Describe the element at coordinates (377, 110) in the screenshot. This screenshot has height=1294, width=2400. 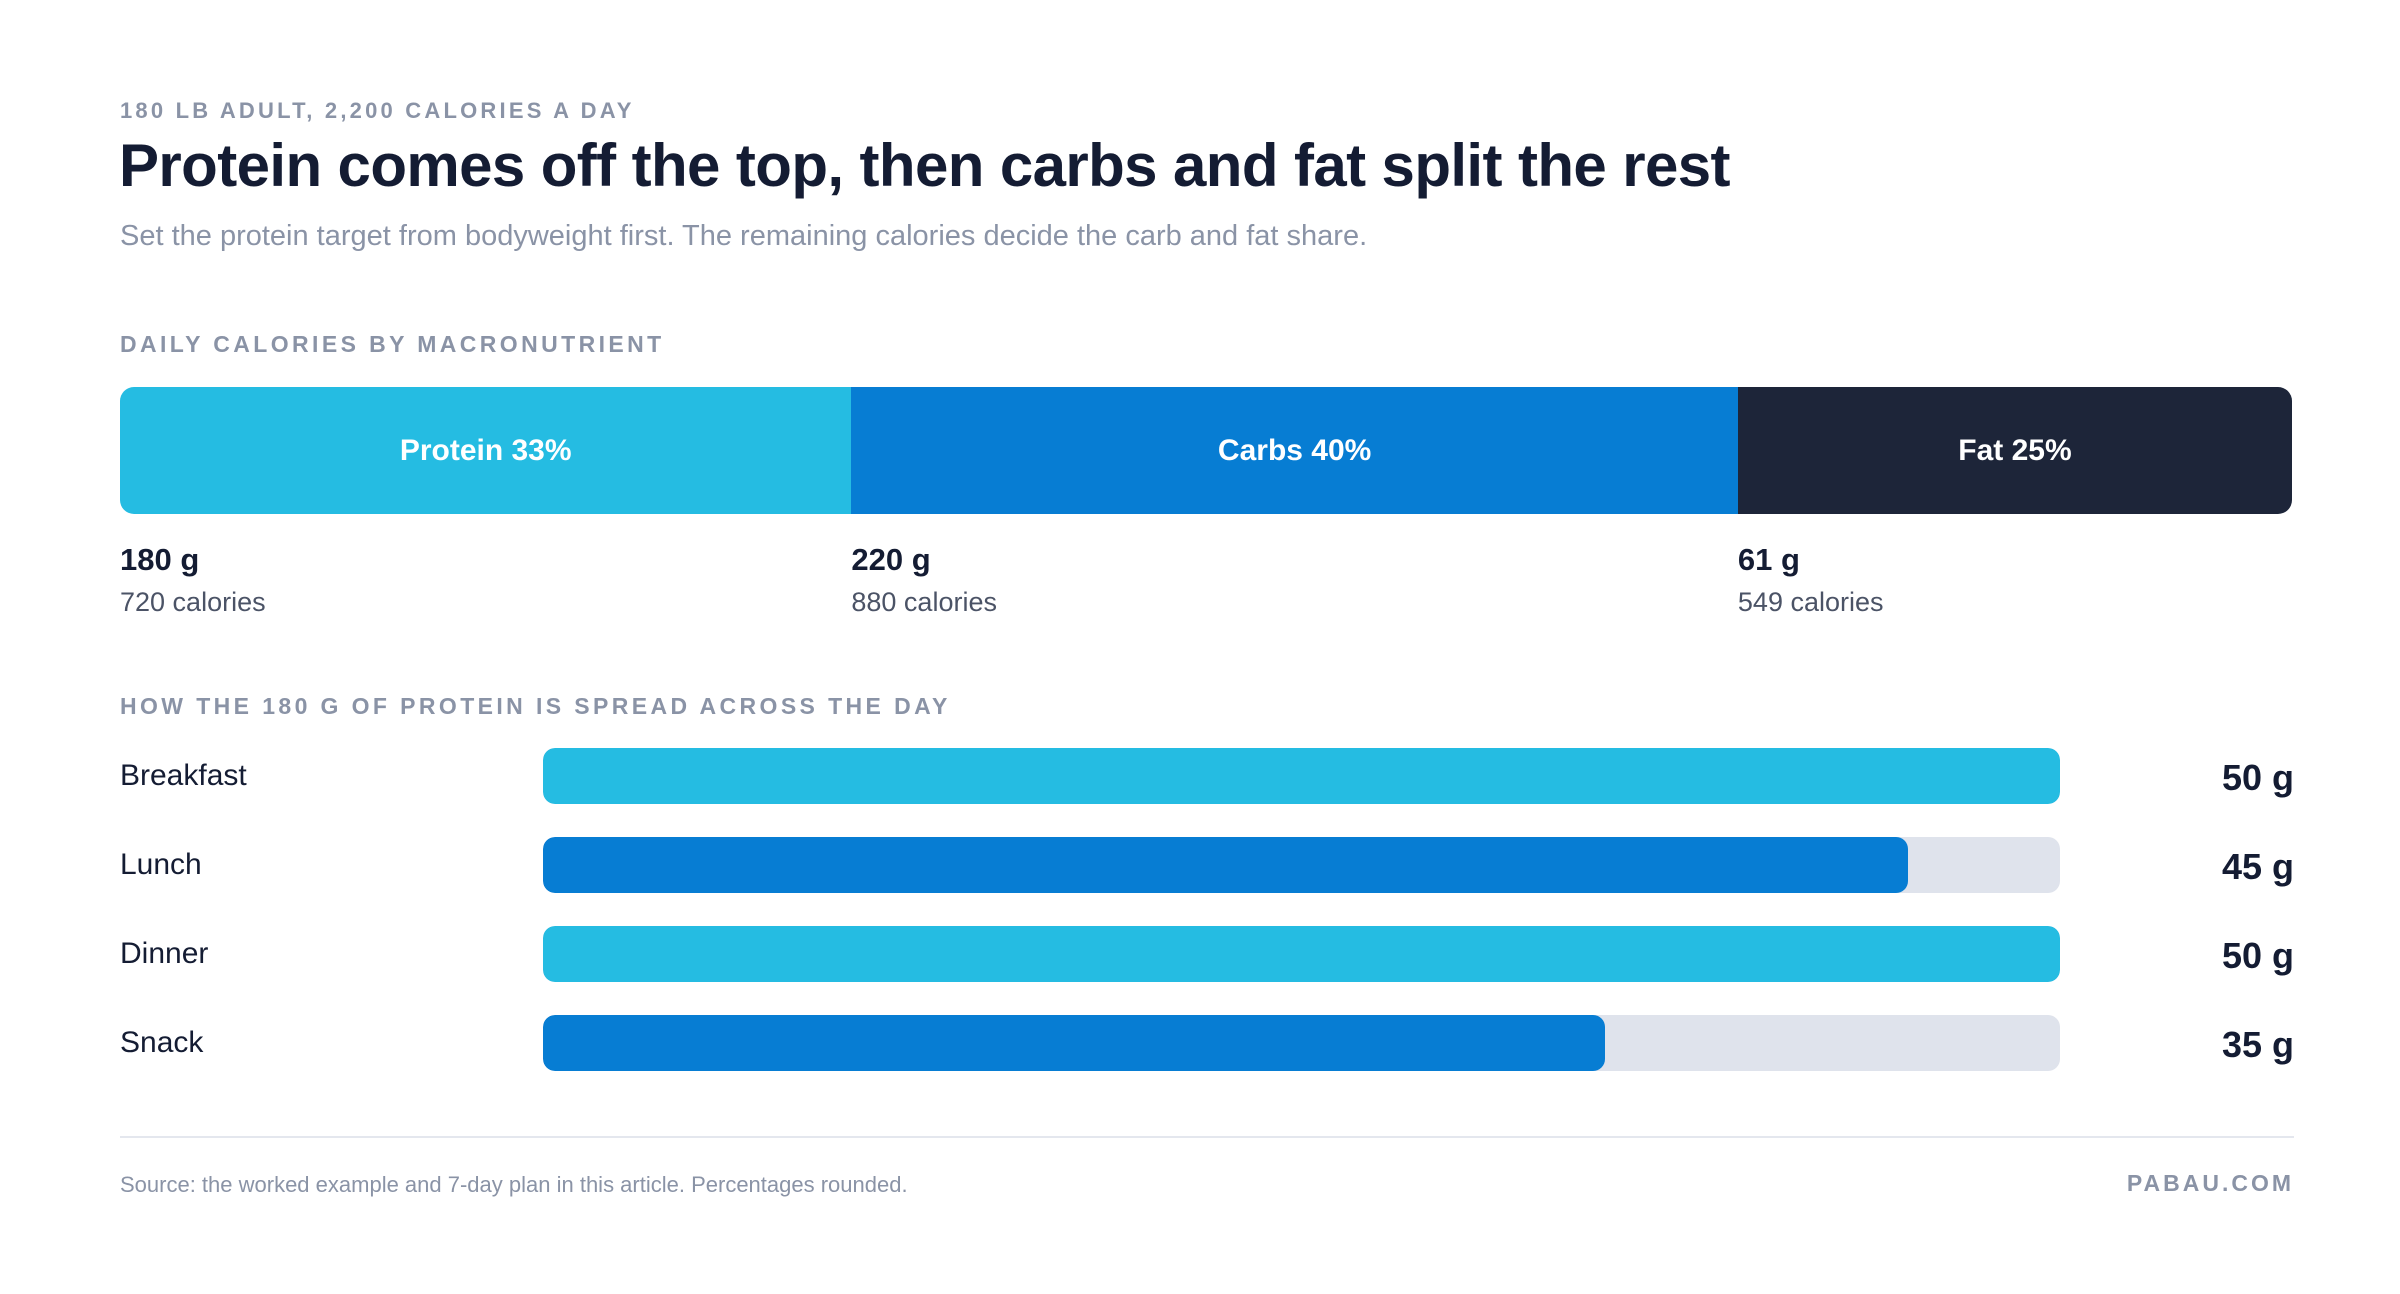
I see `chart-eyebrow: 180 LB ADULT, 2,200 CALORIES A DAY` at that location.